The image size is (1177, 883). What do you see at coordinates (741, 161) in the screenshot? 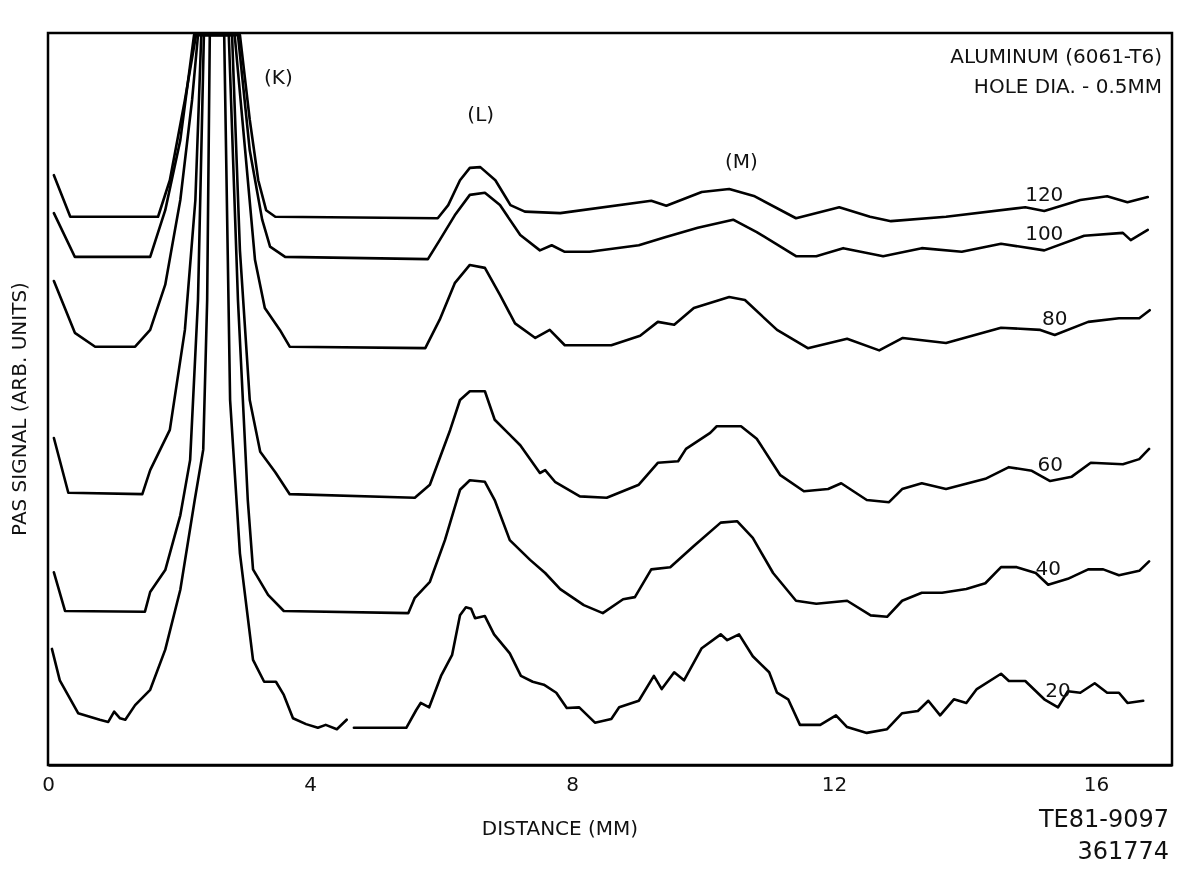
I see `annotation: (M)` at bounding box center [741, 161].